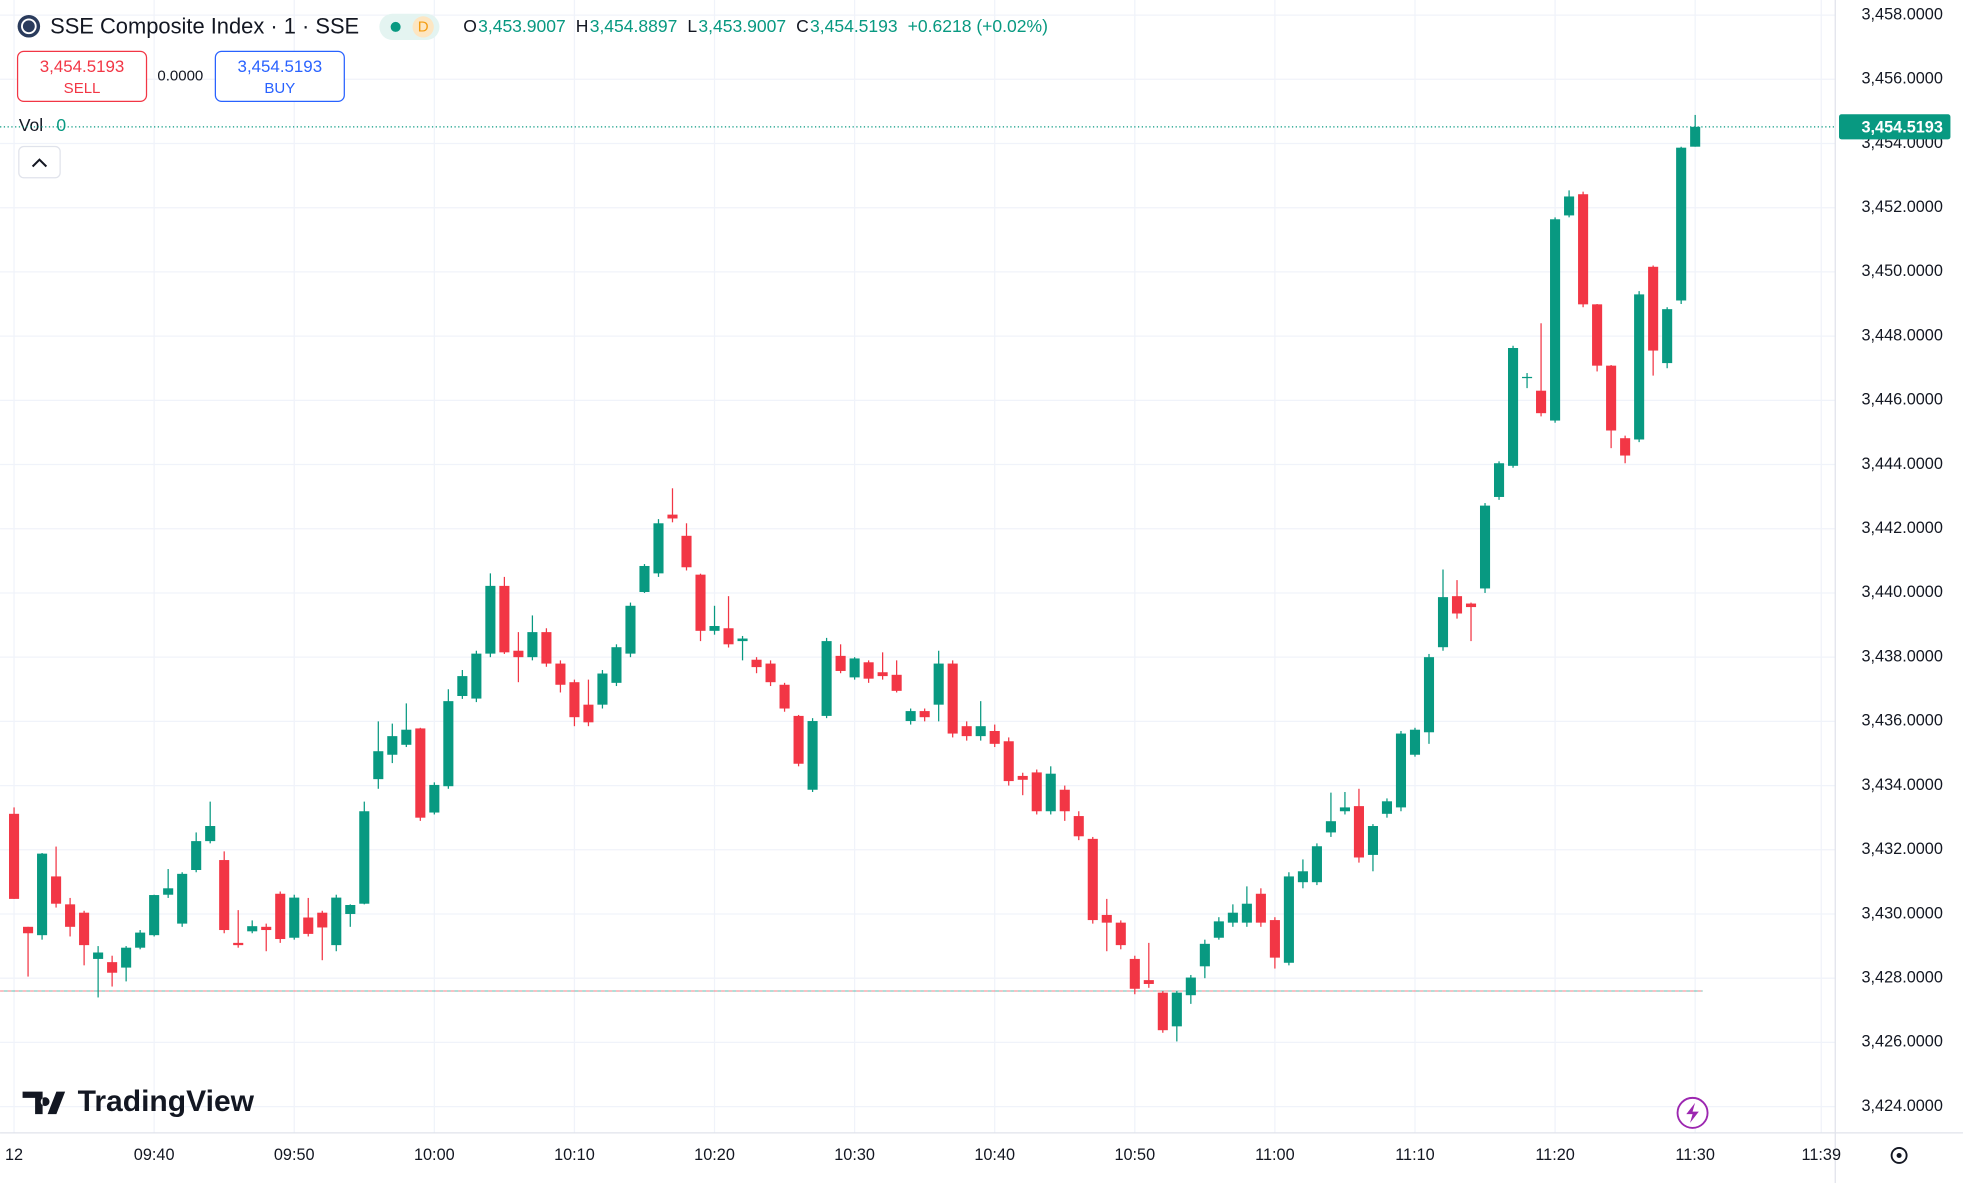 The height and width of the screenshot is (1183, 1963). What do you see at coordinates (994, 1155) in the screenshot?
I see `x-tick-label: 10:40` at bounding box center [994, 1155].